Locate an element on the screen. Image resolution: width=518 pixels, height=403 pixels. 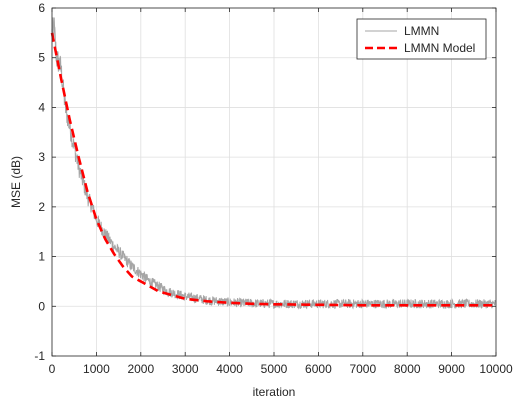
legend-label-lmmn: LMMN is located at coordinates (421, 31).